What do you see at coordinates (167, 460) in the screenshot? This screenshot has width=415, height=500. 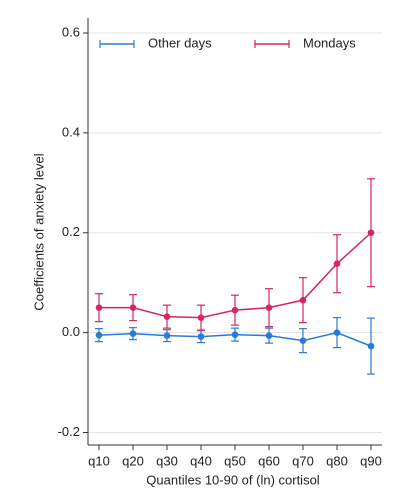 I see `x-tick-label: q30` at bounding box center [167, 460].